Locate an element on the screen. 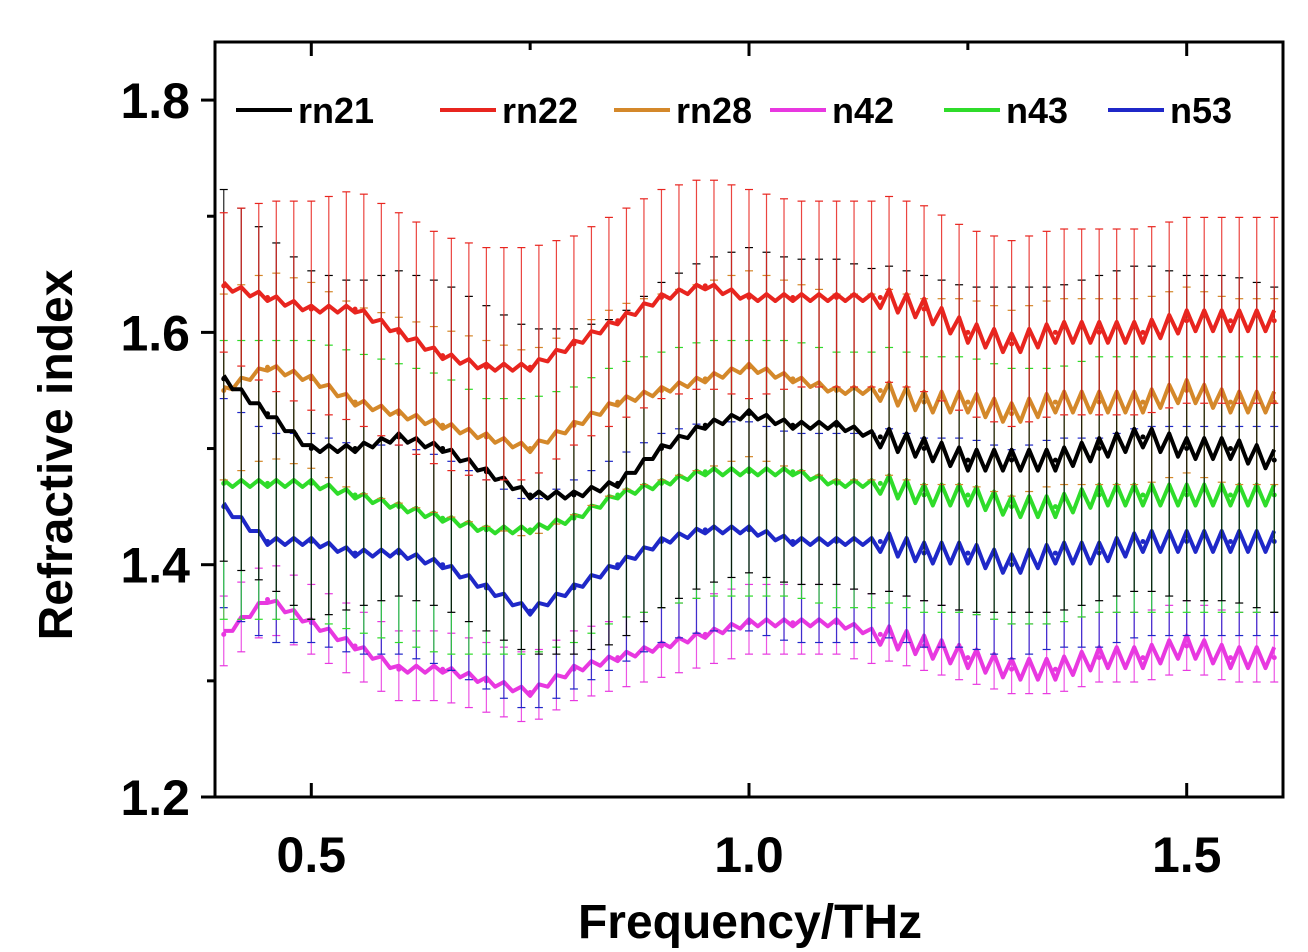  line-rn22 is located at coordinates (749, 327).